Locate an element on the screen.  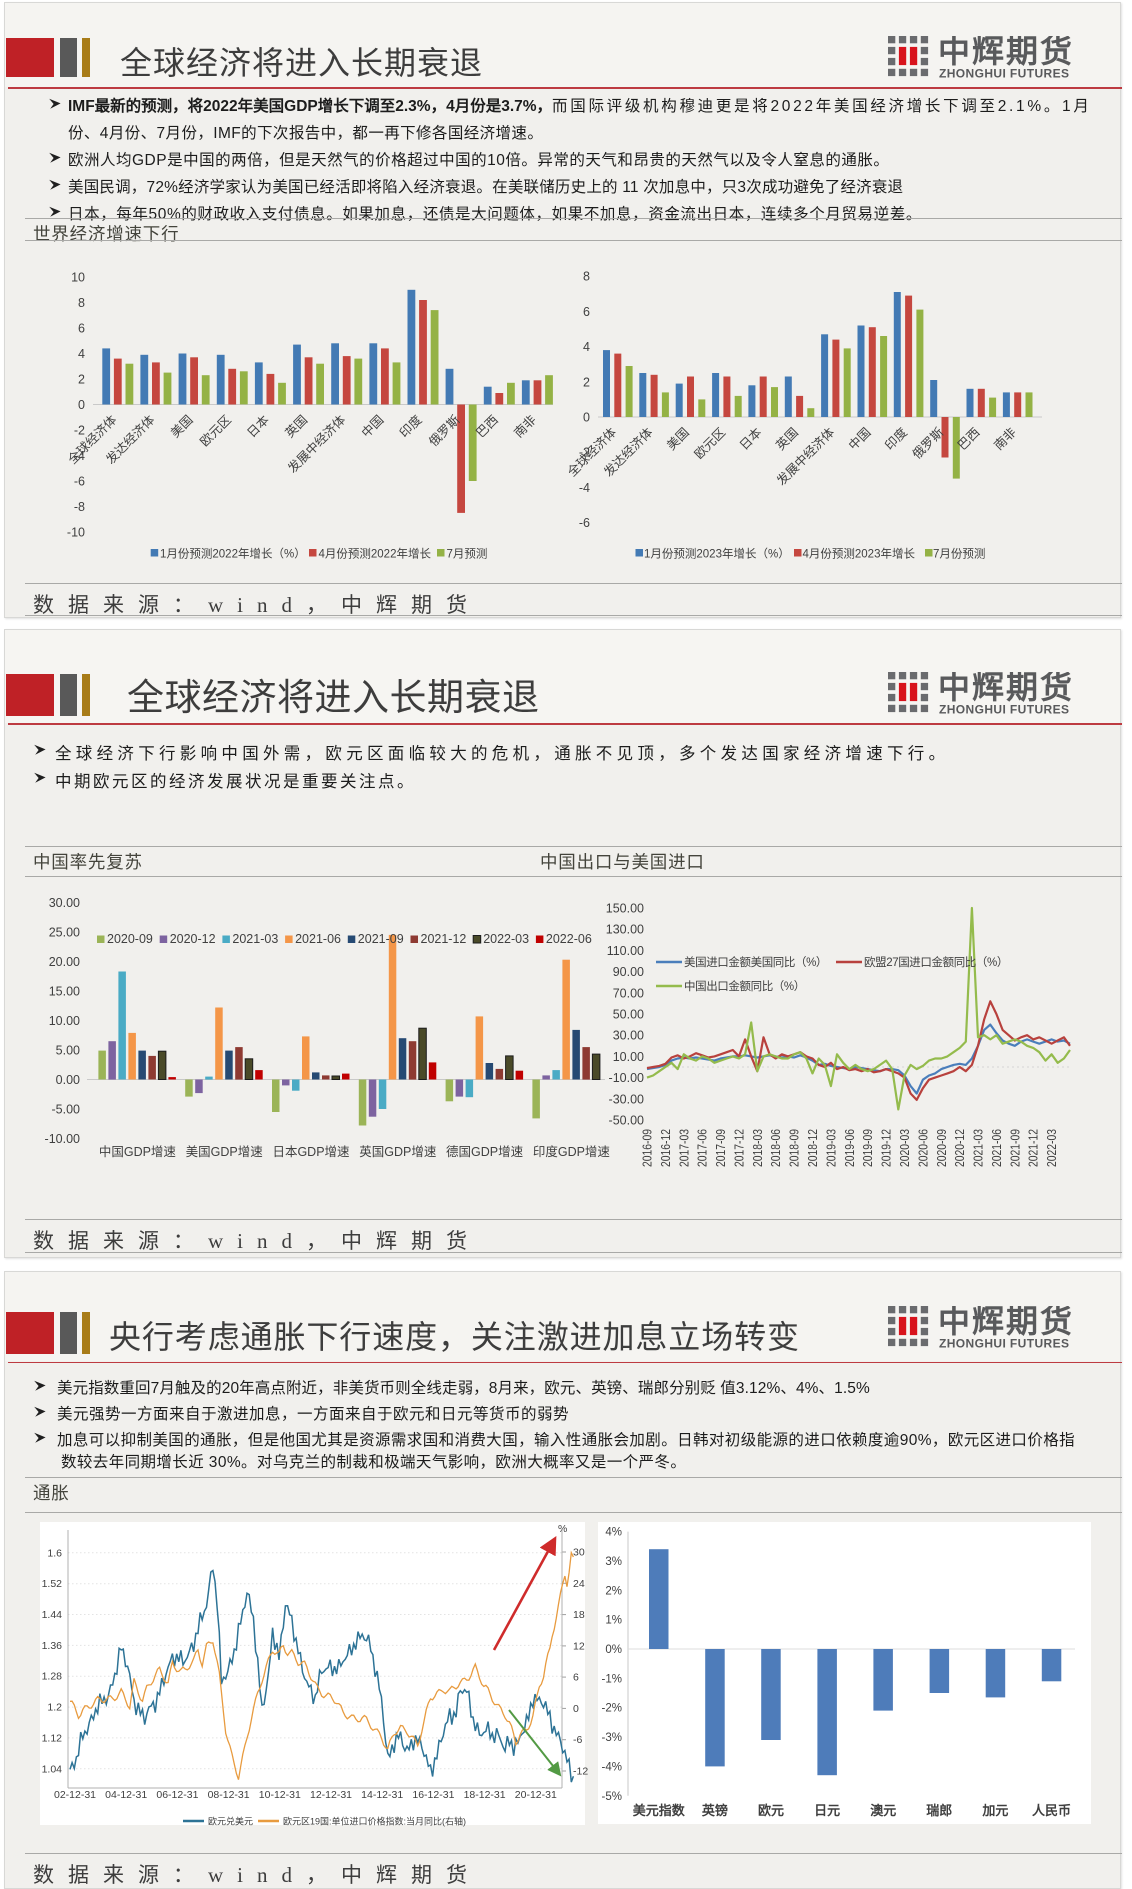
svg-text: 18-12-31 is located at coordinates (485, 1795).